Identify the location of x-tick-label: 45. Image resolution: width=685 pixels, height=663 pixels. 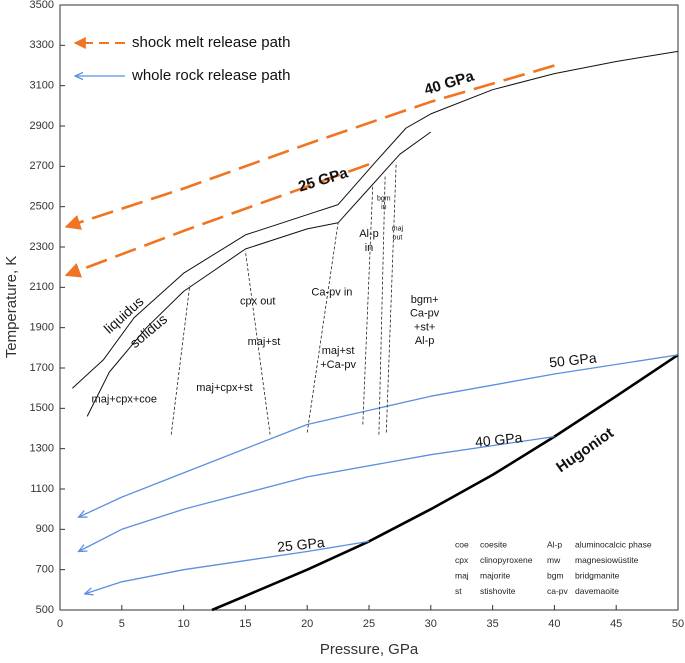
(616, 624).